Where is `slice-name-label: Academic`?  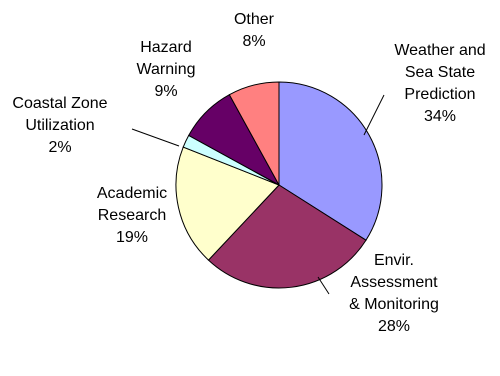 slice-name-label: Academic is located at coordinates (132, 193).